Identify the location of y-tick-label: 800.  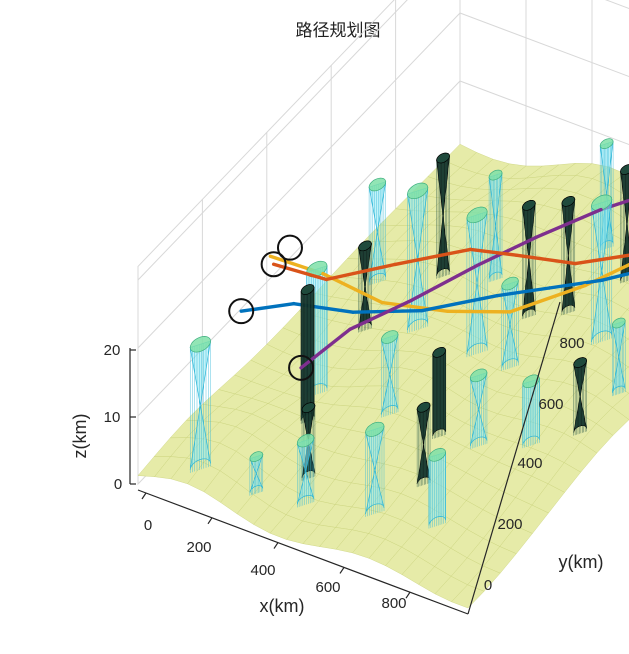
(571, 343).